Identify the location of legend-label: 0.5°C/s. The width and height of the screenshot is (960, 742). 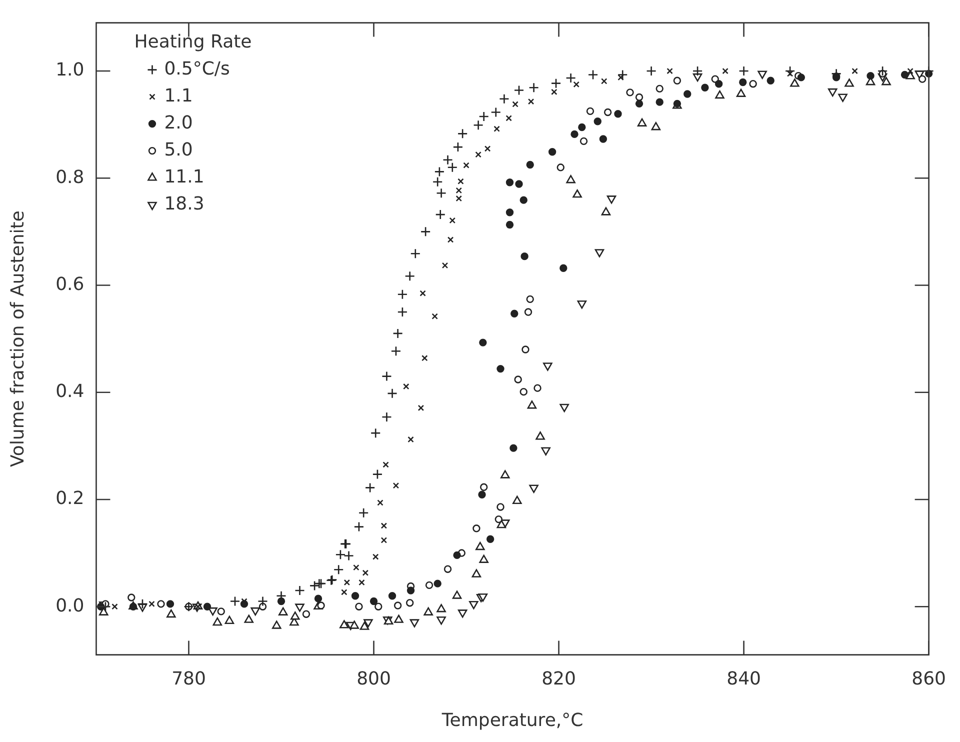
(197, 69).